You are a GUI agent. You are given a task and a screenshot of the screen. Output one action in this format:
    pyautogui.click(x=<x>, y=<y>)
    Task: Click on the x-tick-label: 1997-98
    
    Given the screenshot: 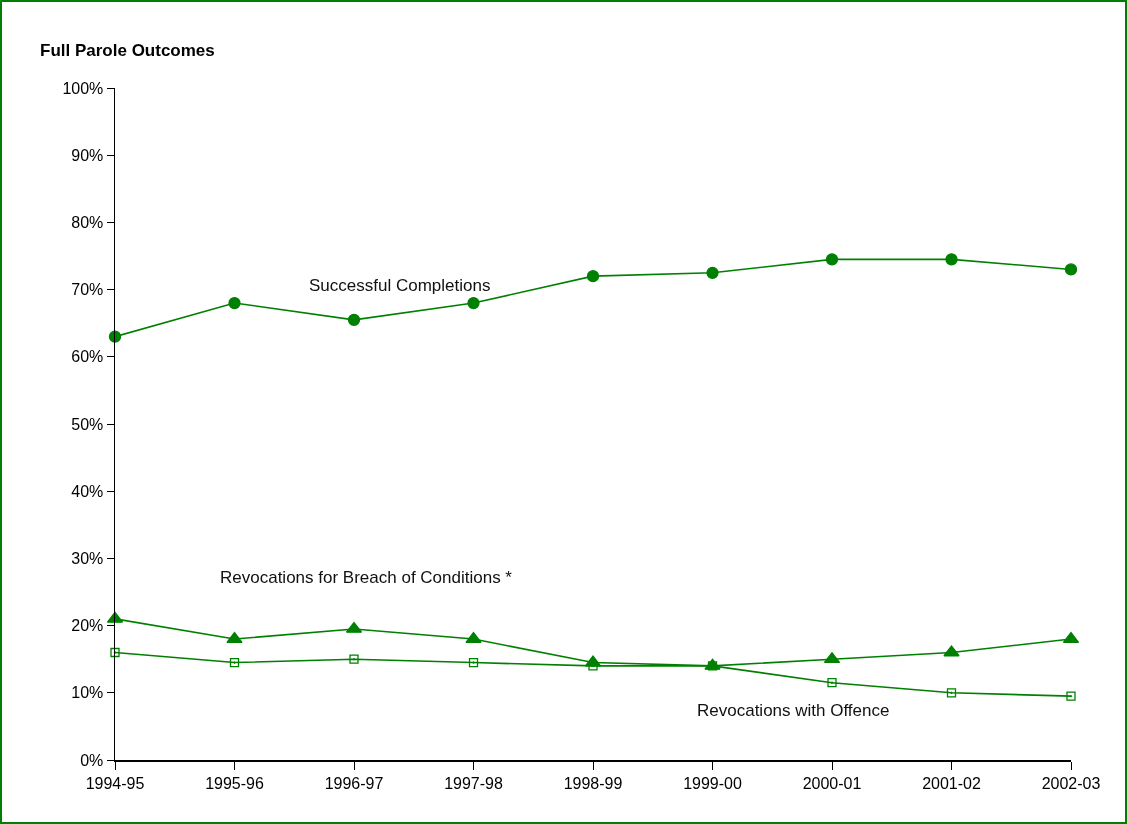 What is the action you would take?
    pyautogui.click(x=473, y=783)
    